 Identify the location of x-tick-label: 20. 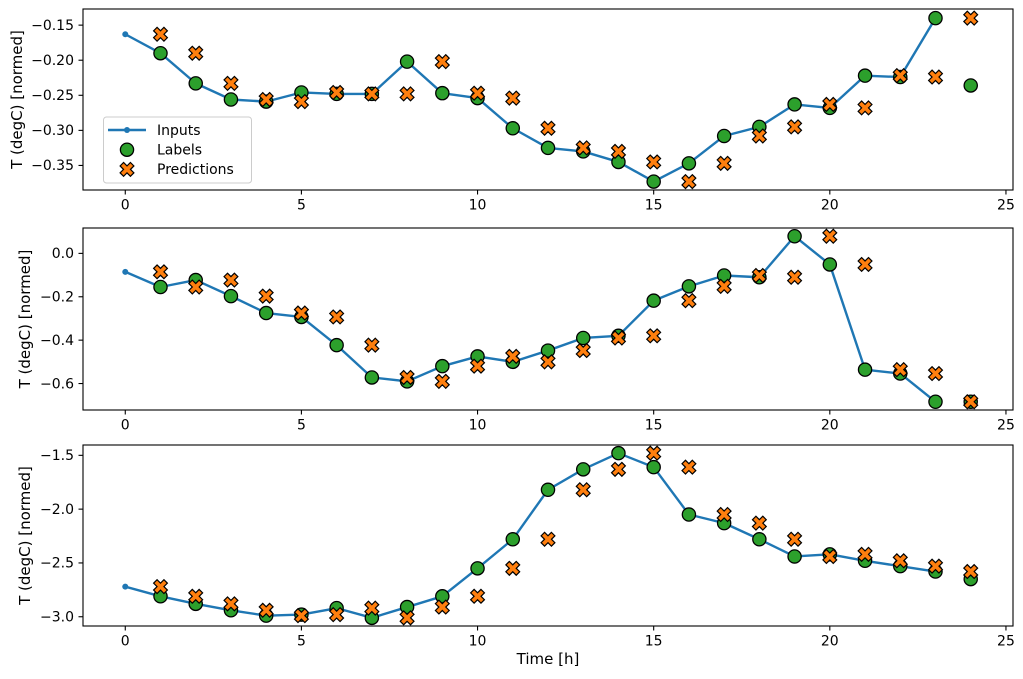
(830, 642).